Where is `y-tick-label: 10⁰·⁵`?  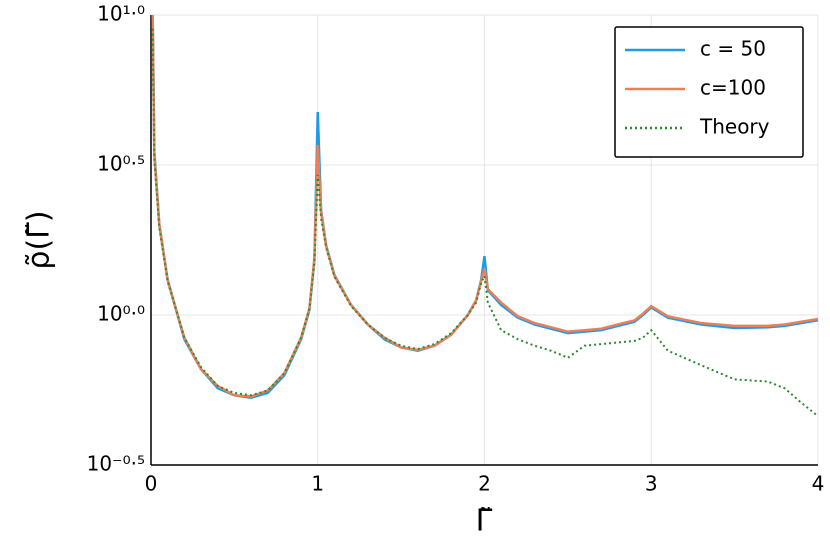
y-tick-label: 10⁰·⁵ is located at coordinates (121, 164).